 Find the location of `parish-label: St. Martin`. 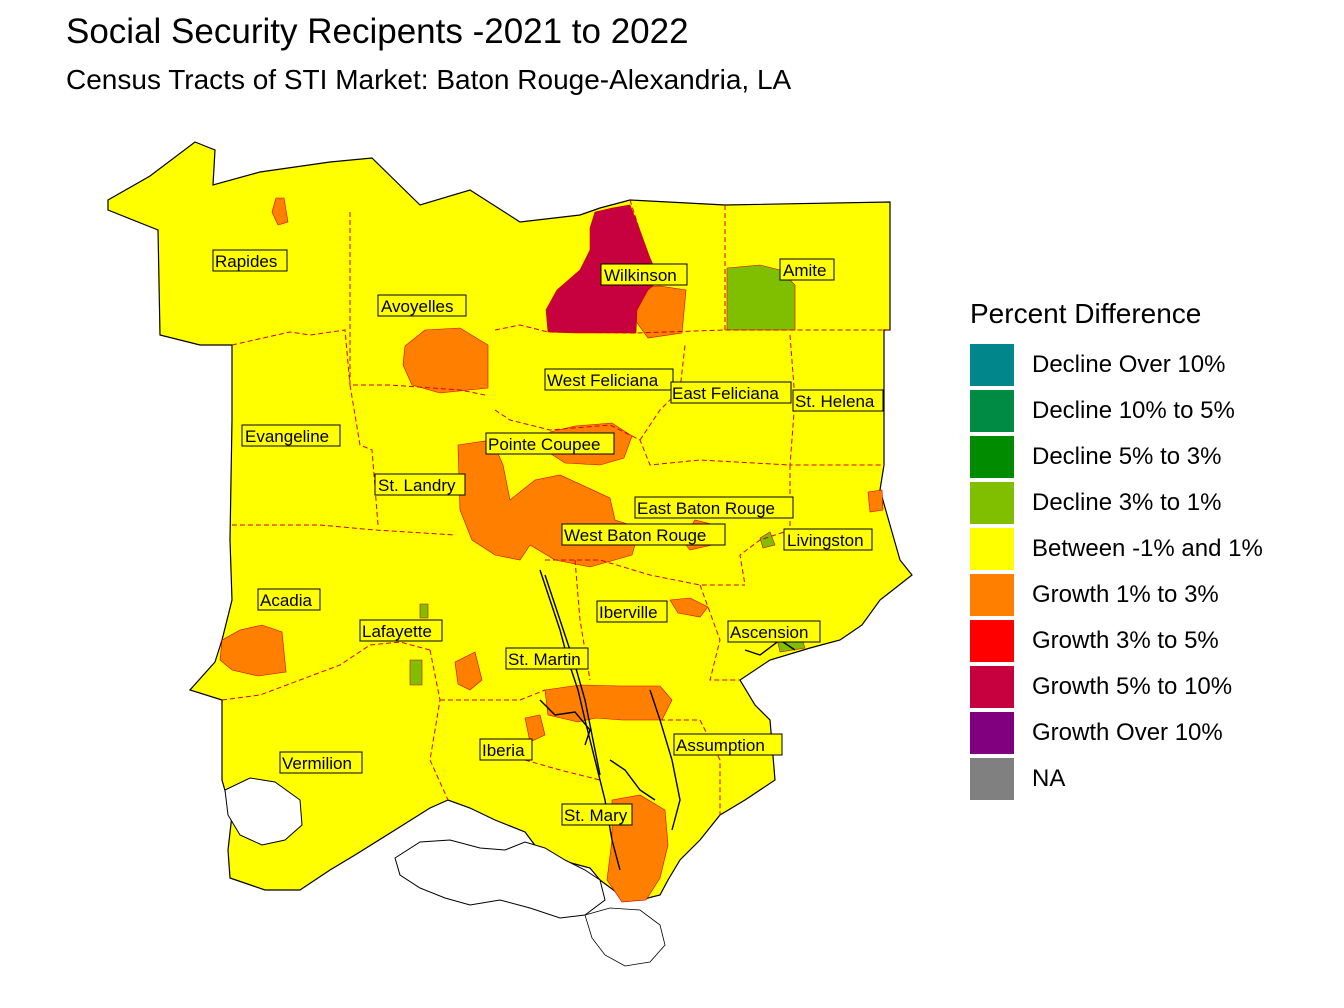

parish-label: St. Martin is located at coordinates (547, 658).